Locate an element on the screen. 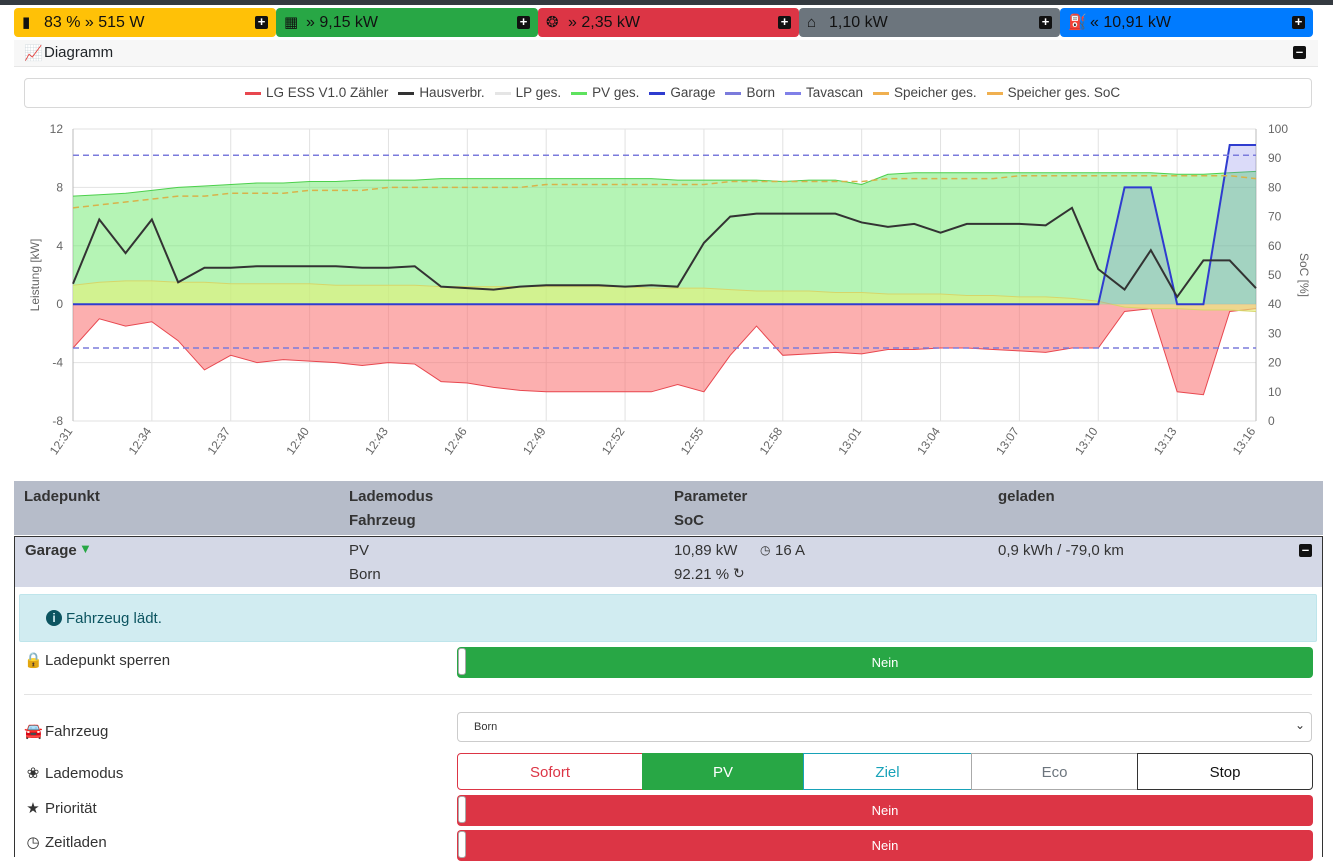  charging-status-label: « 10,91 kW is located at coordinates (1130, 22).